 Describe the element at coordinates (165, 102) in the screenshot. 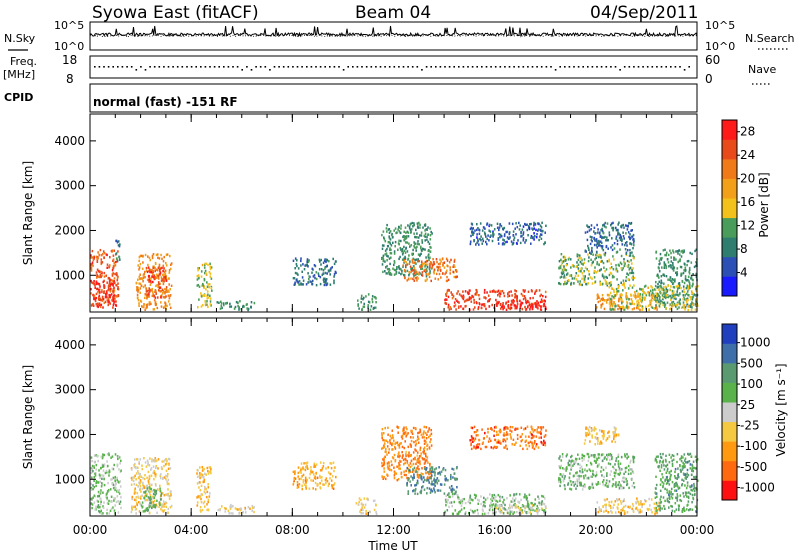

I see `cpid-text: normal (fast) -151 RF` at that location.